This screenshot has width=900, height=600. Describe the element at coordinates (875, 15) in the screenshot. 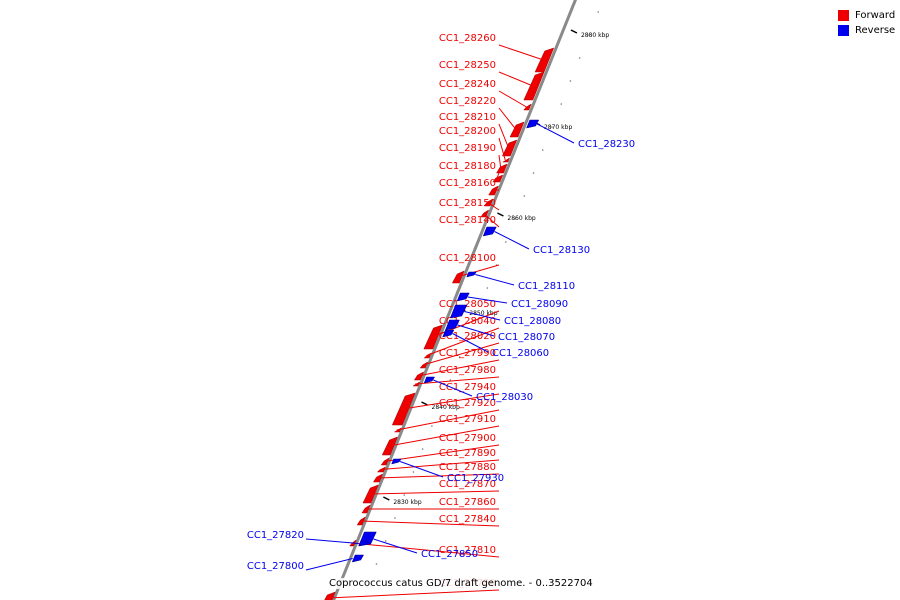

I see `legend-forward-label: Forward` at that location.